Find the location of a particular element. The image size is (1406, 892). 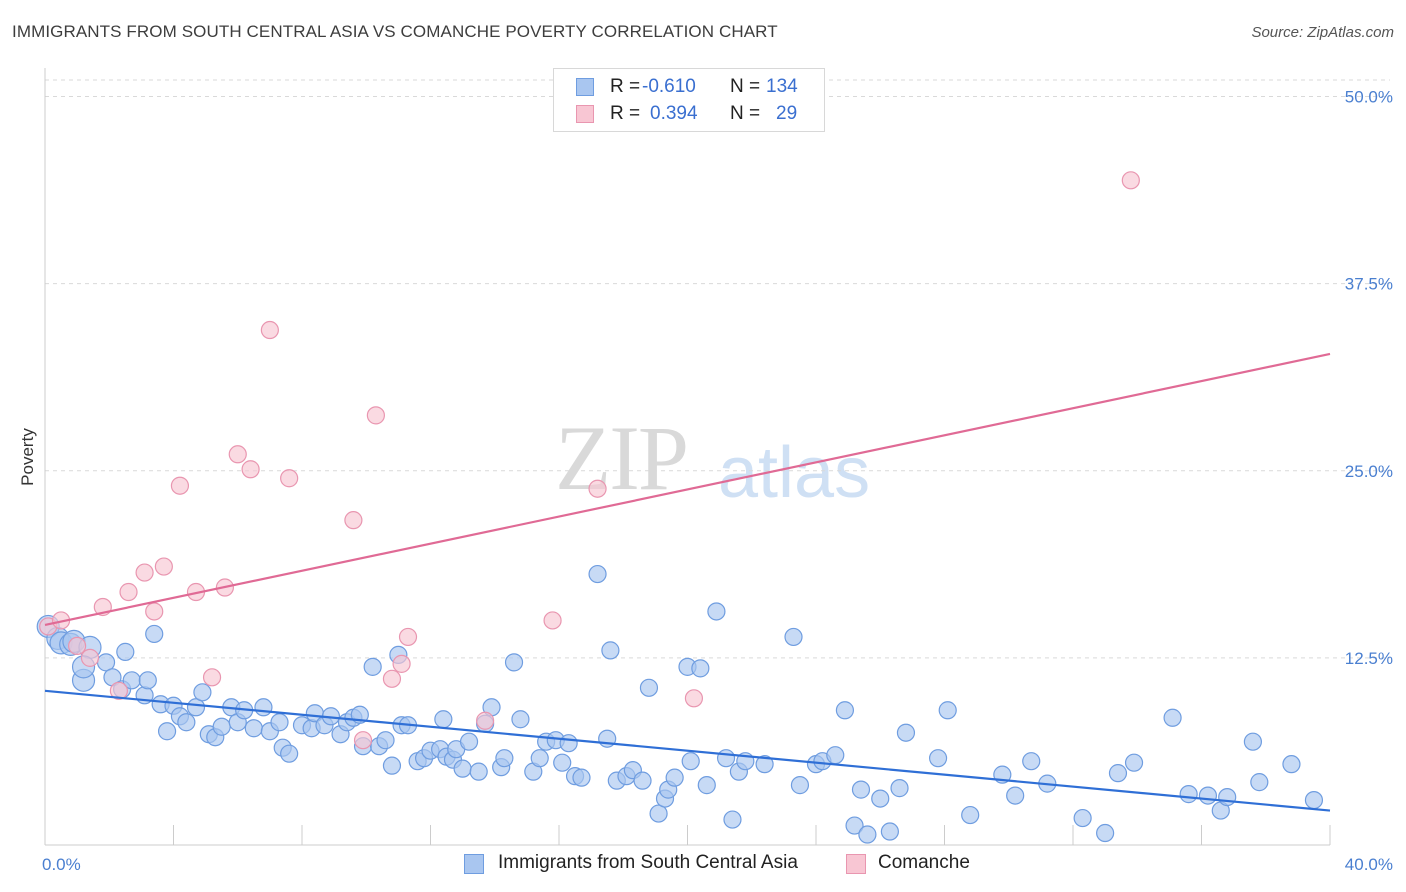

y-axis-label: Poverty is located at coordinates (27, 457).